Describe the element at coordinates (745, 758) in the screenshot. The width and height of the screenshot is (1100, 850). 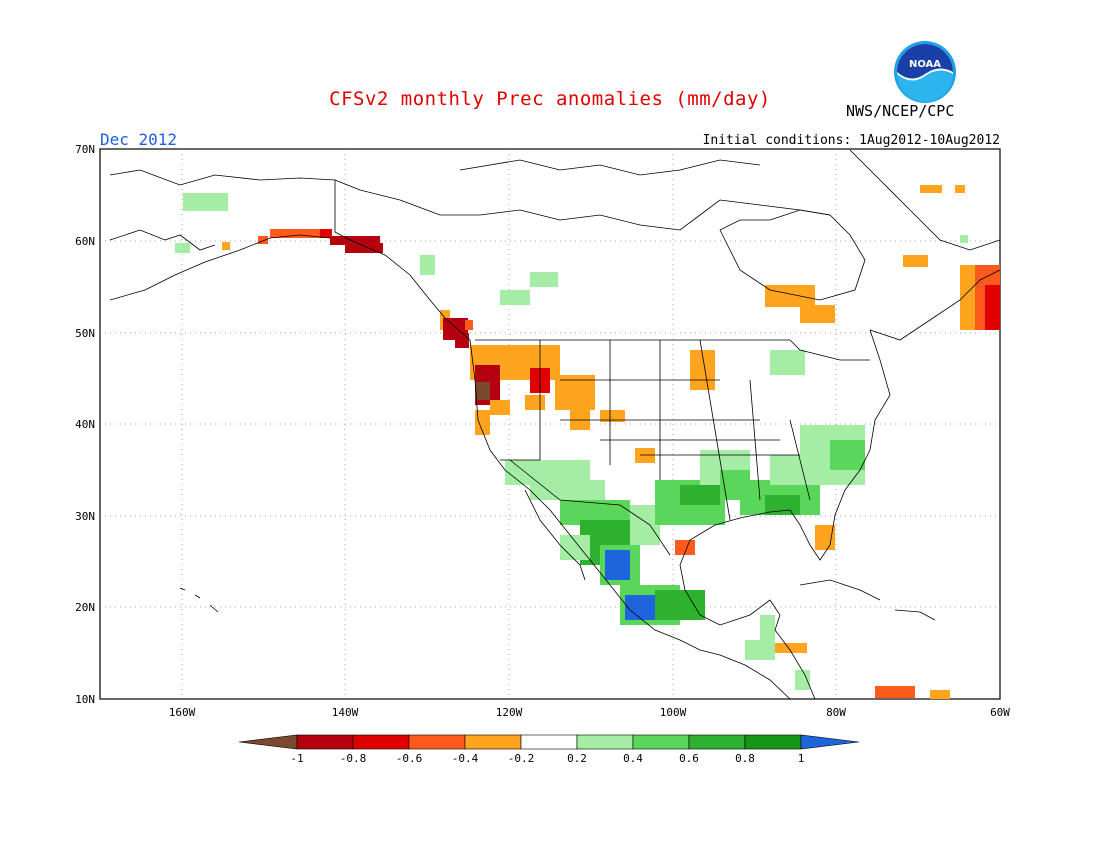
I see `cbar-label-8: 0.8` at that location.